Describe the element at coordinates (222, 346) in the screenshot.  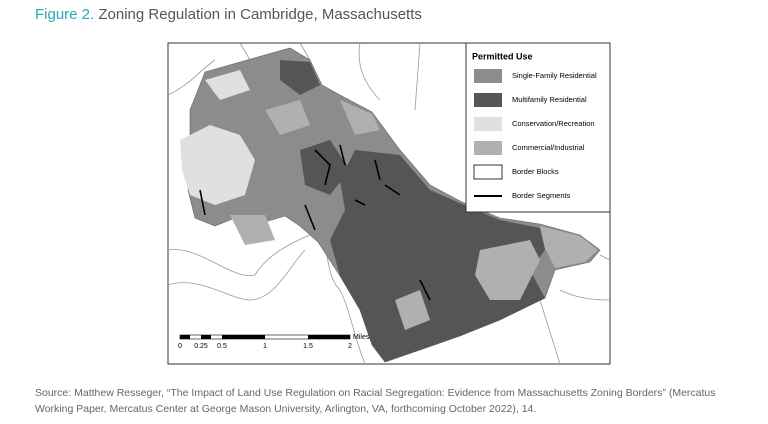
I see `scale-label: 0.5` at that location.